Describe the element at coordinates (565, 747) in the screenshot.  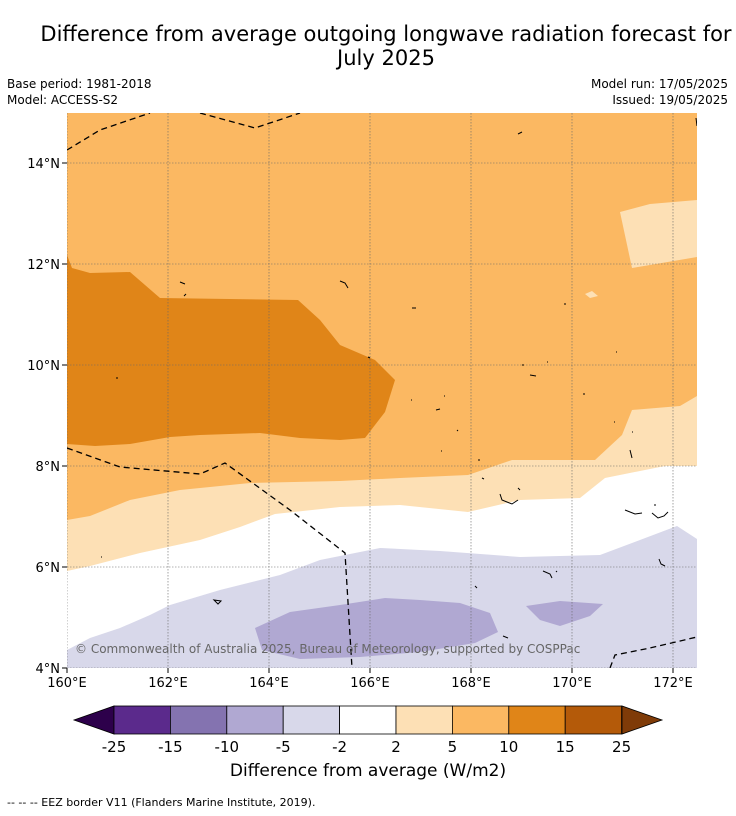
I see `colorbar-tick-label: 15` at that location.